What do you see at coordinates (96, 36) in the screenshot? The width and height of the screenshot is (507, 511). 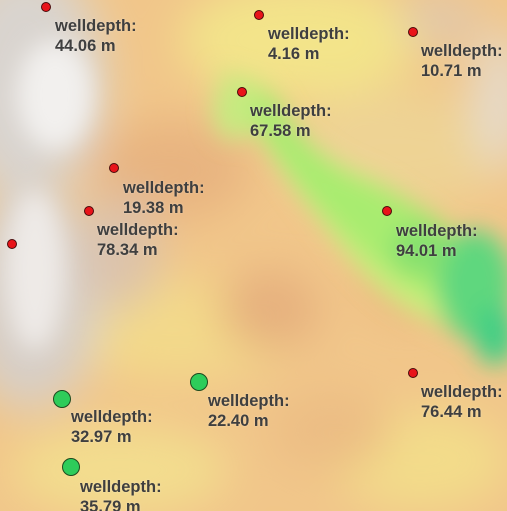 I see `well-label: welldepth: 44.06 m` at bounding box center [96, 36].